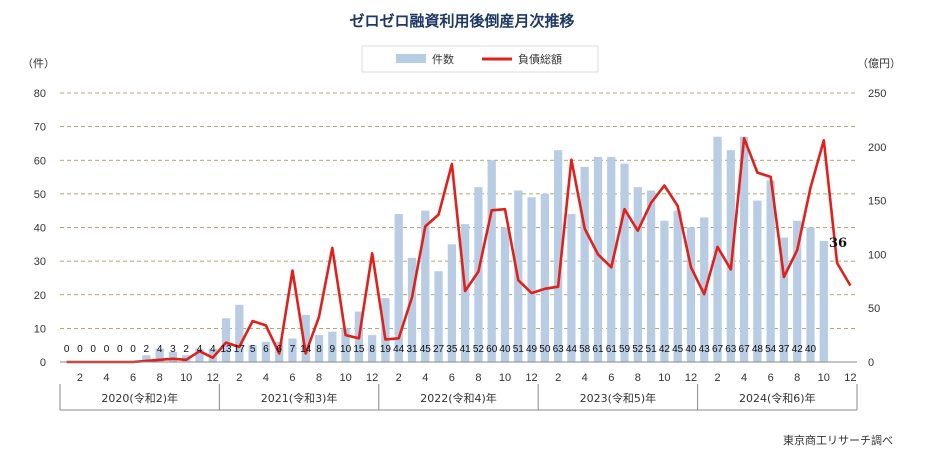 The height and width of the screenshot is (460, 925). Describe the element at coordinates (758, 349) in the screenshot. I see `bar-data-label: 48` at that location.